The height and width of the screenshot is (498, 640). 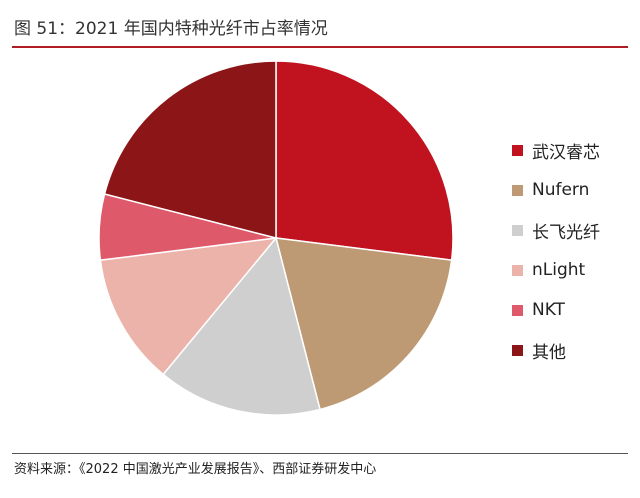 I want to click on legend-item-0: 武汉睿芯, so click(x=556, y=150).